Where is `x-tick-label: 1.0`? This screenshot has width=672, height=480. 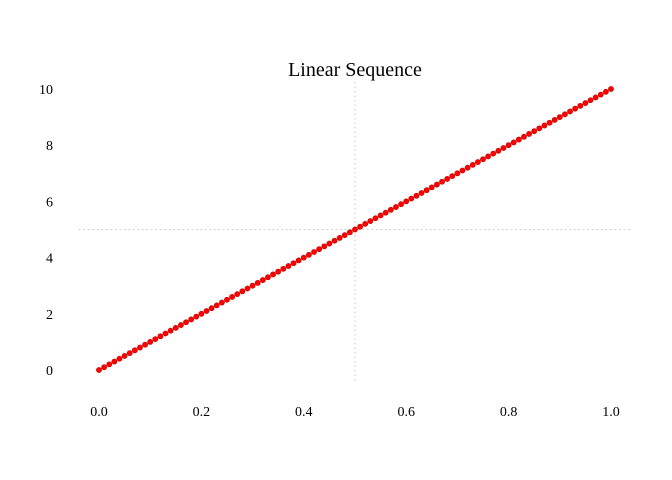
x-tick-label: 1.0 is located at coordinates (611, 412).